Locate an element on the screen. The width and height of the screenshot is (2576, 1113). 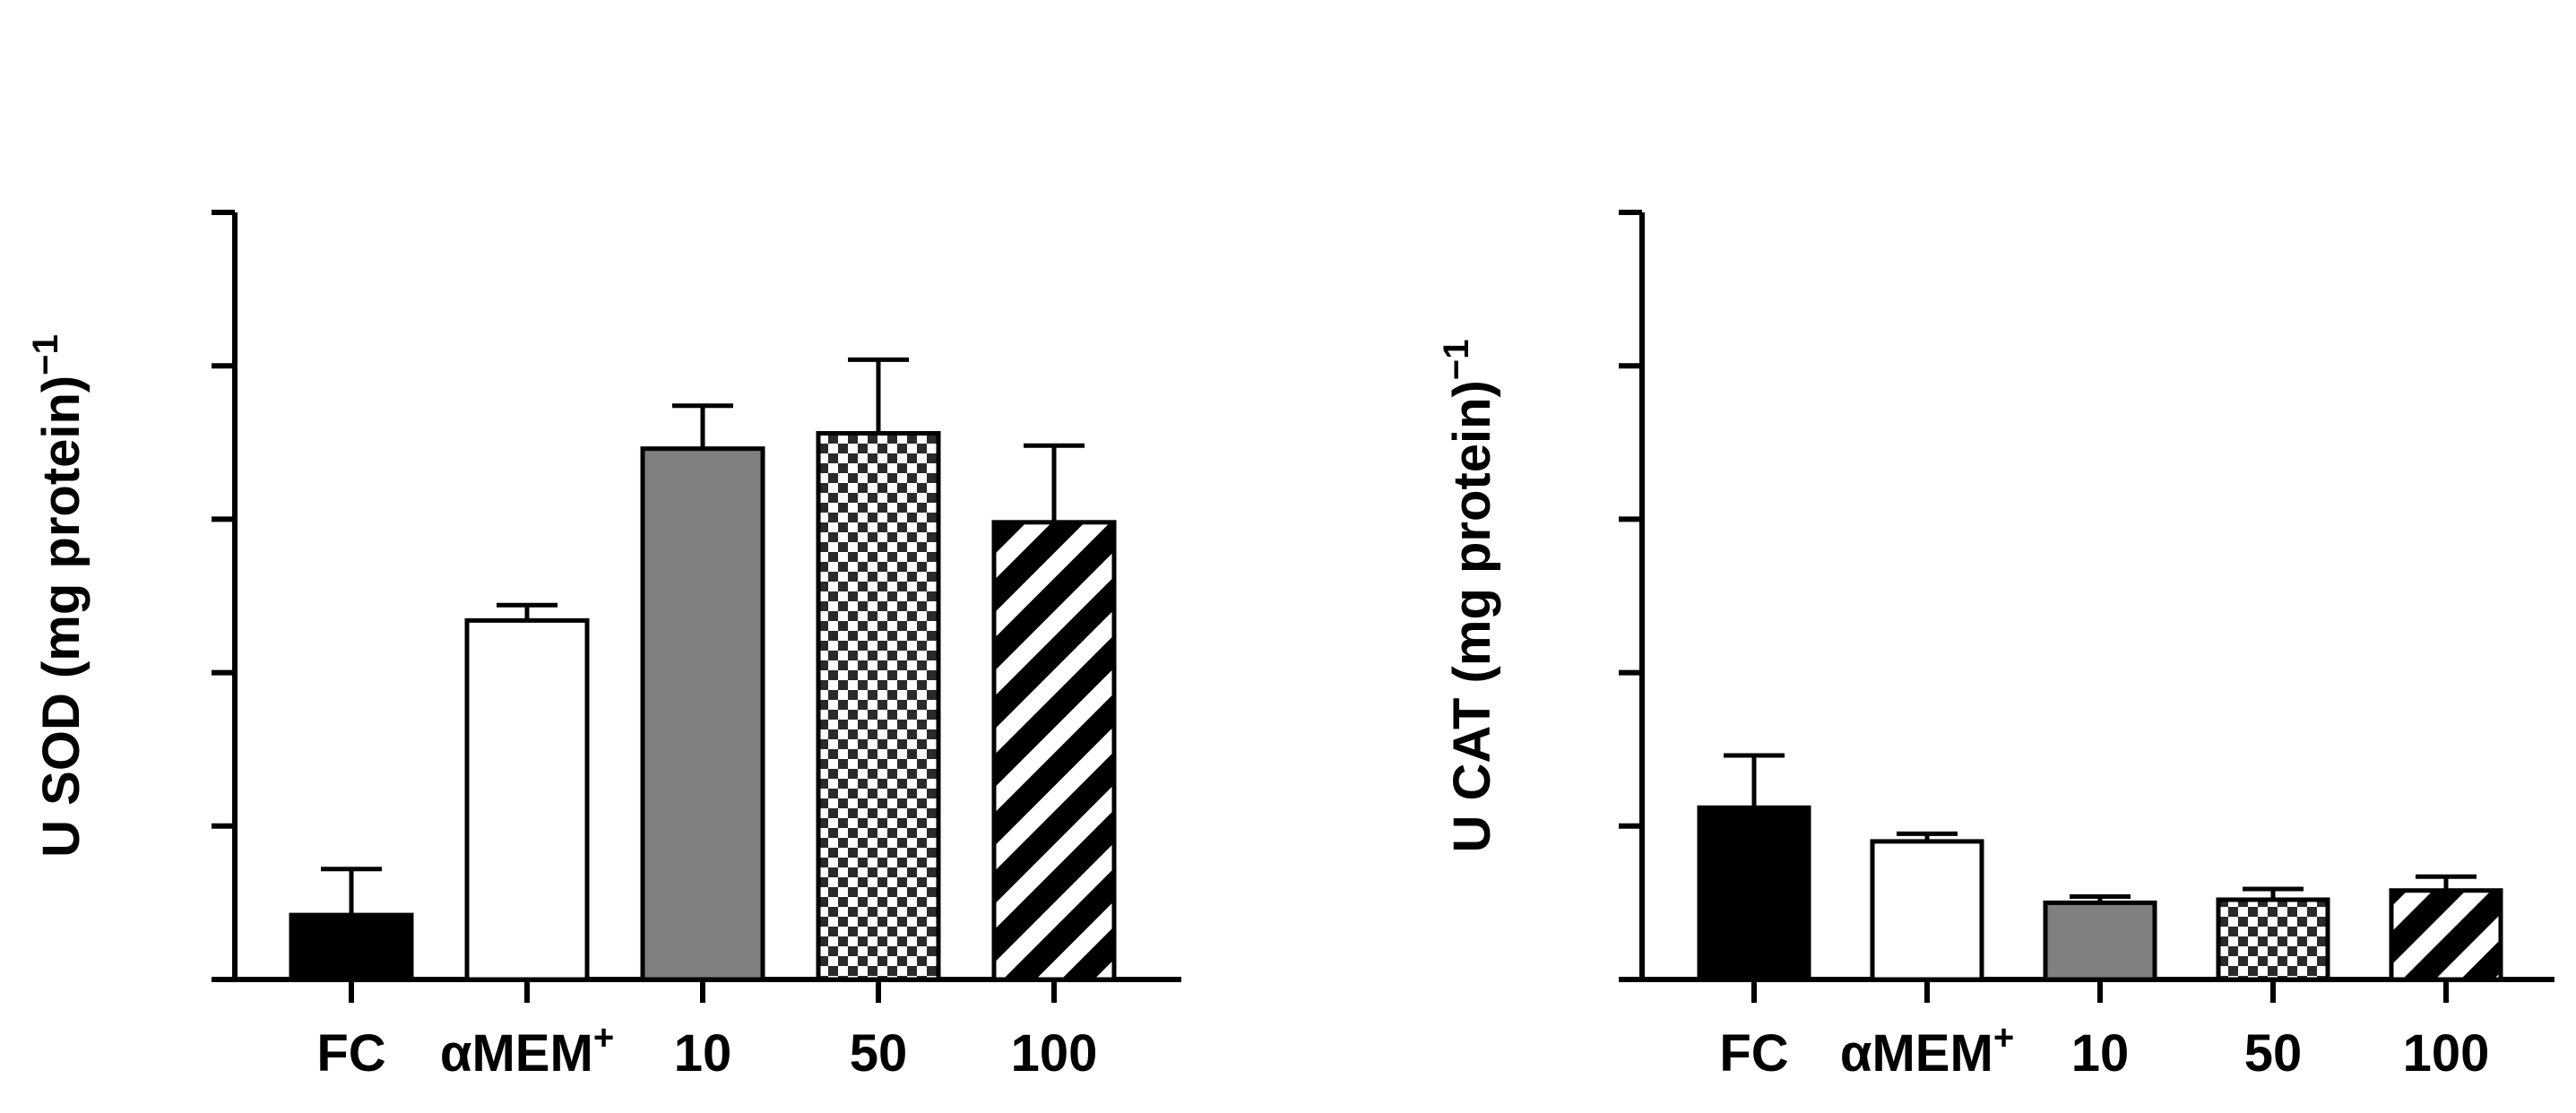
y-axis-label: U SOD (mg protein)−1 is located at coordinates (58, 596).